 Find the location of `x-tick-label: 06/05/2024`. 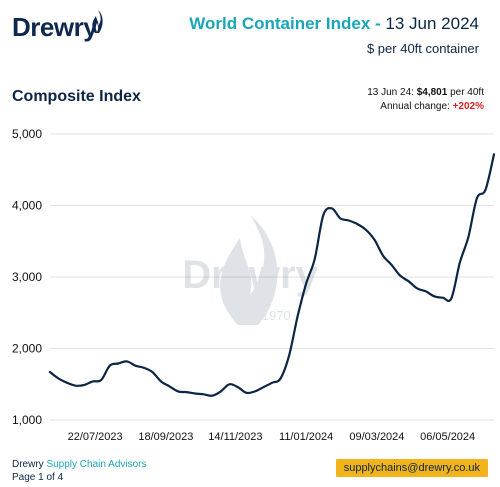

x-tick-label: 06/05/2024 is located at coordinates (447, 437).